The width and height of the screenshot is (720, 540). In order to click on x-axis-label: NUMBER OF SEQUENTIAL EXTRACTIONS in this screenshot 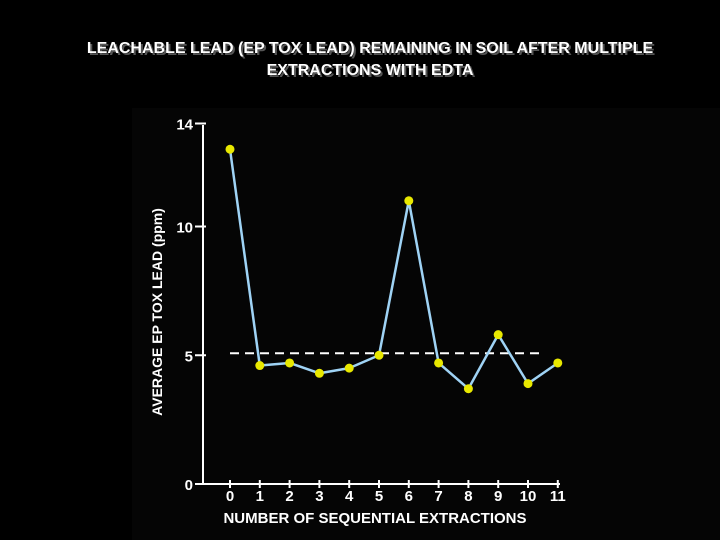, I will do `click(374, 518)`.